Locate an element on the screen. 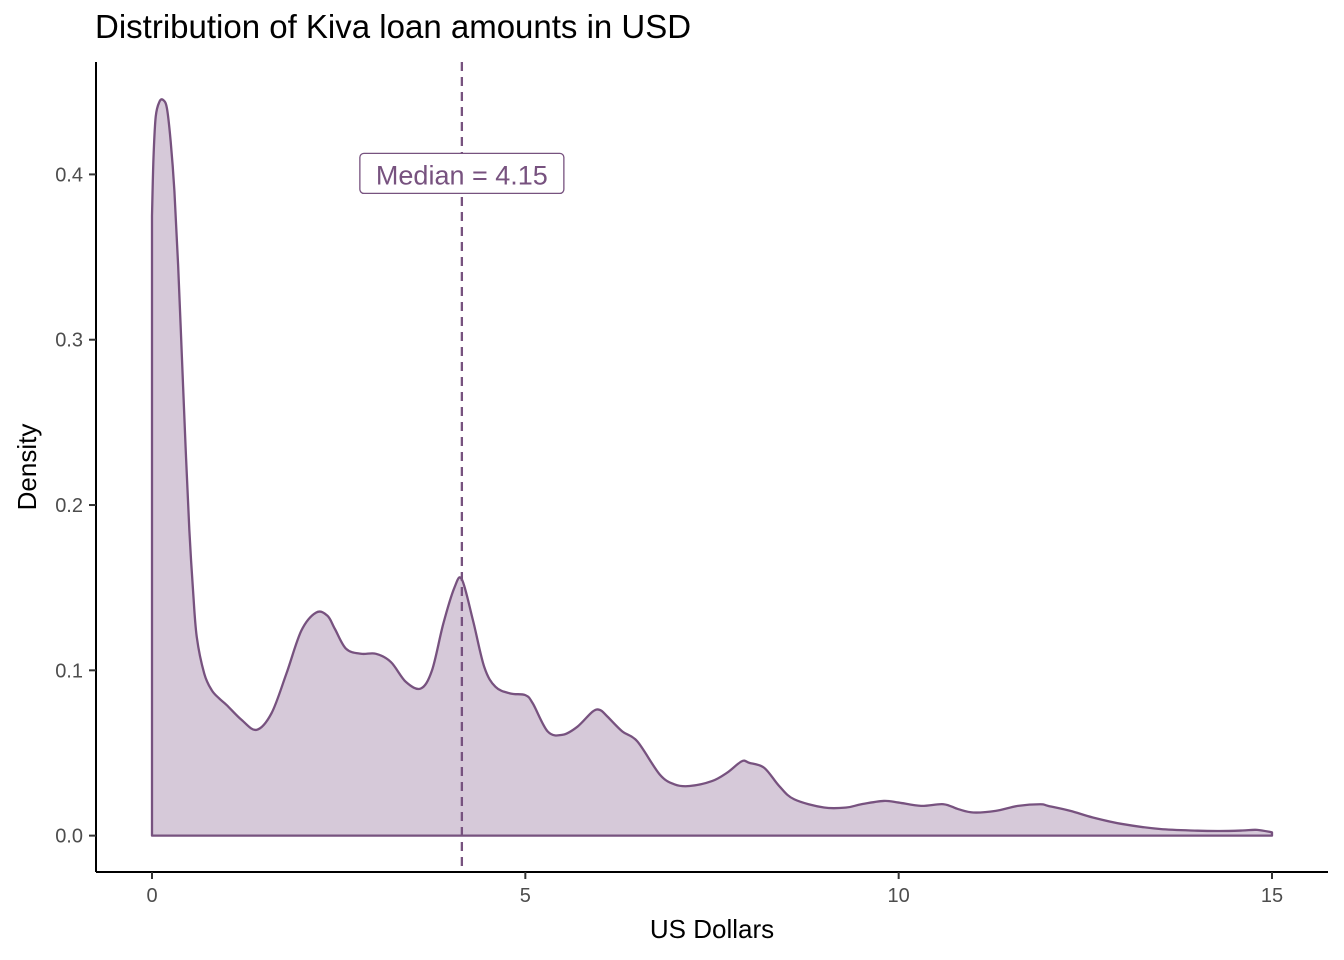 This screenshot has height=960, width=1344. y-axis-ticks: 0.0 0.1 0.2 0.3 0.4 is located at coordinates (75, 506).